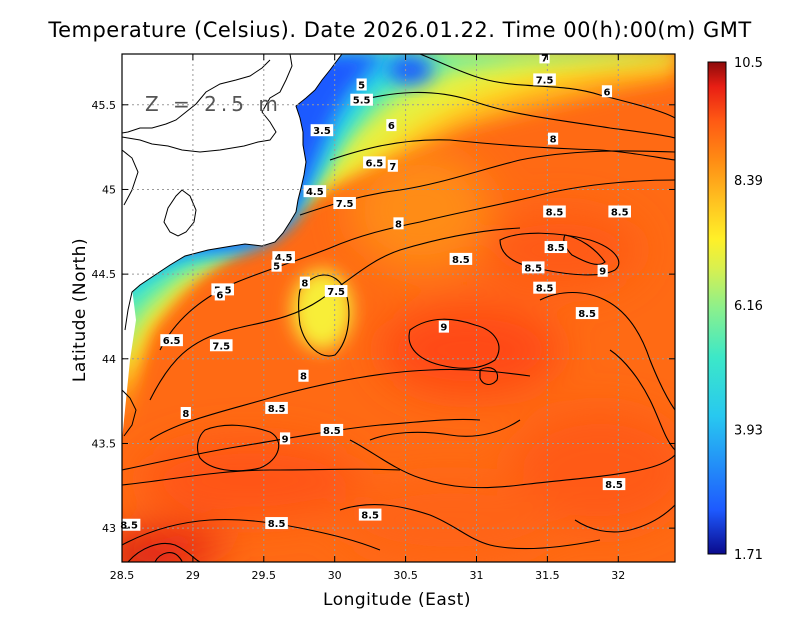 The height and width of the screenshot is (618, 800). I want to click on x-tick-label: 29.5, so click(264, 575).